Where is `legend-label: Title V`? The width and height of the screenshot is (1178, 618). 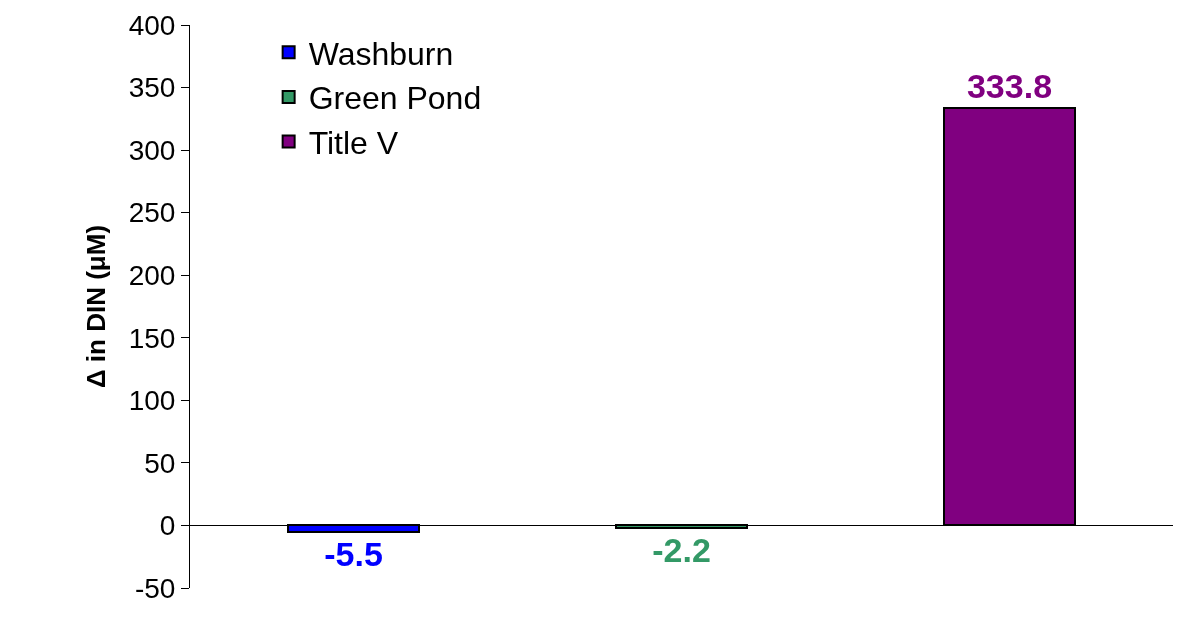
legend-label: Title V is located at coordinates (353, 142).